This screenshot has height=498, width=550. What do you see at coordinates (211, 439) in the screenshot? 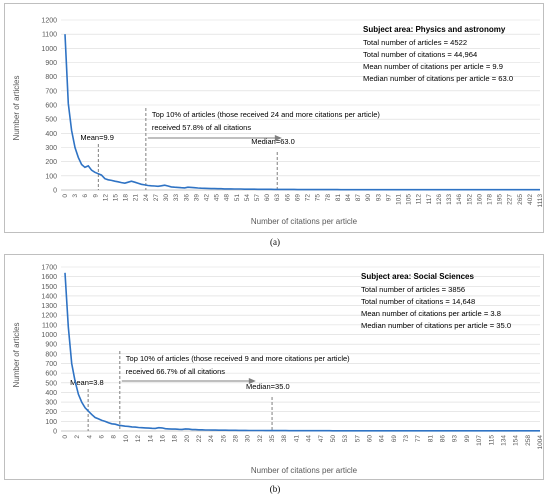
I see `x-tick-label: 24` at bounding box center [211, 439].